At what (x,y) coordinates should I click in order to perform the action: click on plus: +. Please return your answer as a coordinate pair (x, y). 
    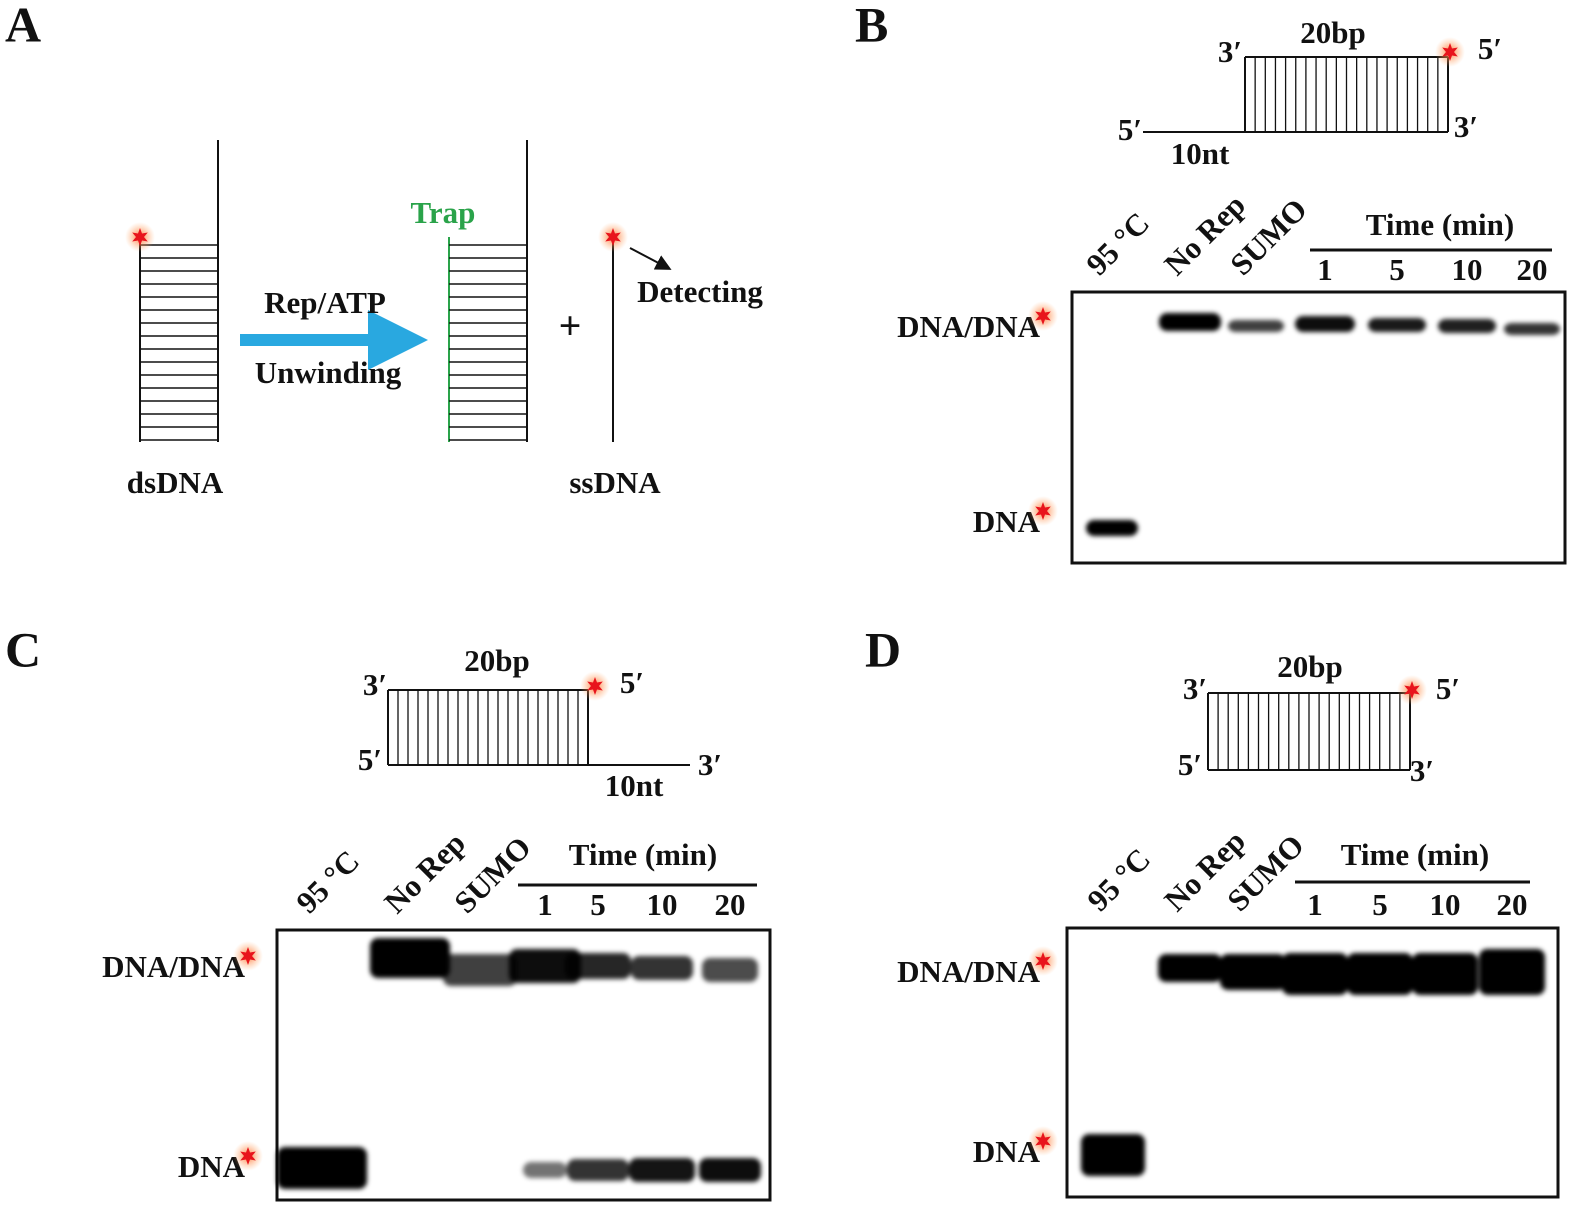
    Looking at the image, I should click on (570, 325).